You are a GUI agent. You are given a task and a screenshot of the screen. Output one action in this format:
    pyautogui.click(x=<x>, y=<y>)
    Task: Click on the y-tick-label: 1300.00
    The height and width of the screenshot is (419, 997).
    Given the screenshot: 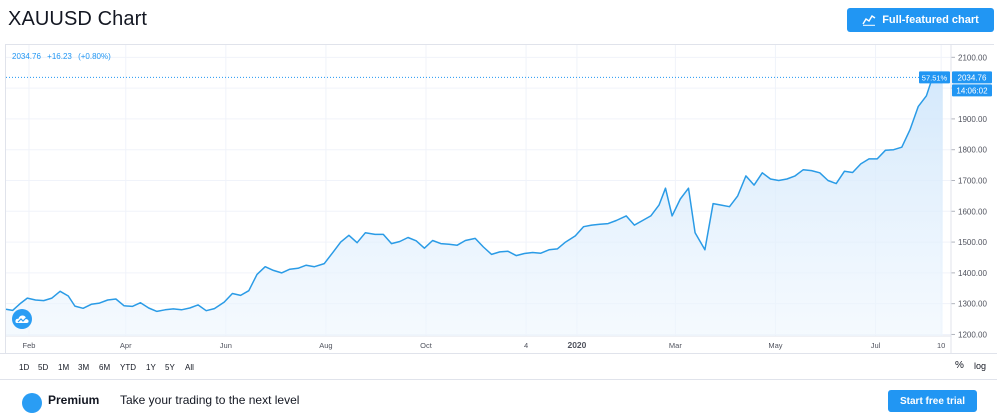 What is the action you would take?
    pyautogui.click(x=972, y=304)
    